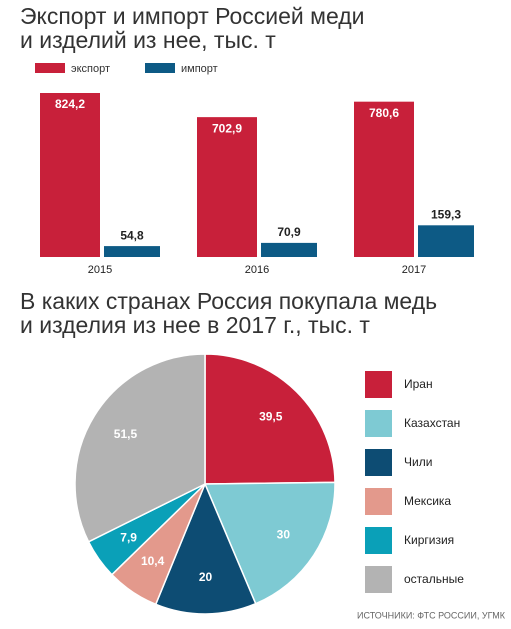 The image size is (511, 629). I want to click on value-label: 824,2, so click(70, 104).